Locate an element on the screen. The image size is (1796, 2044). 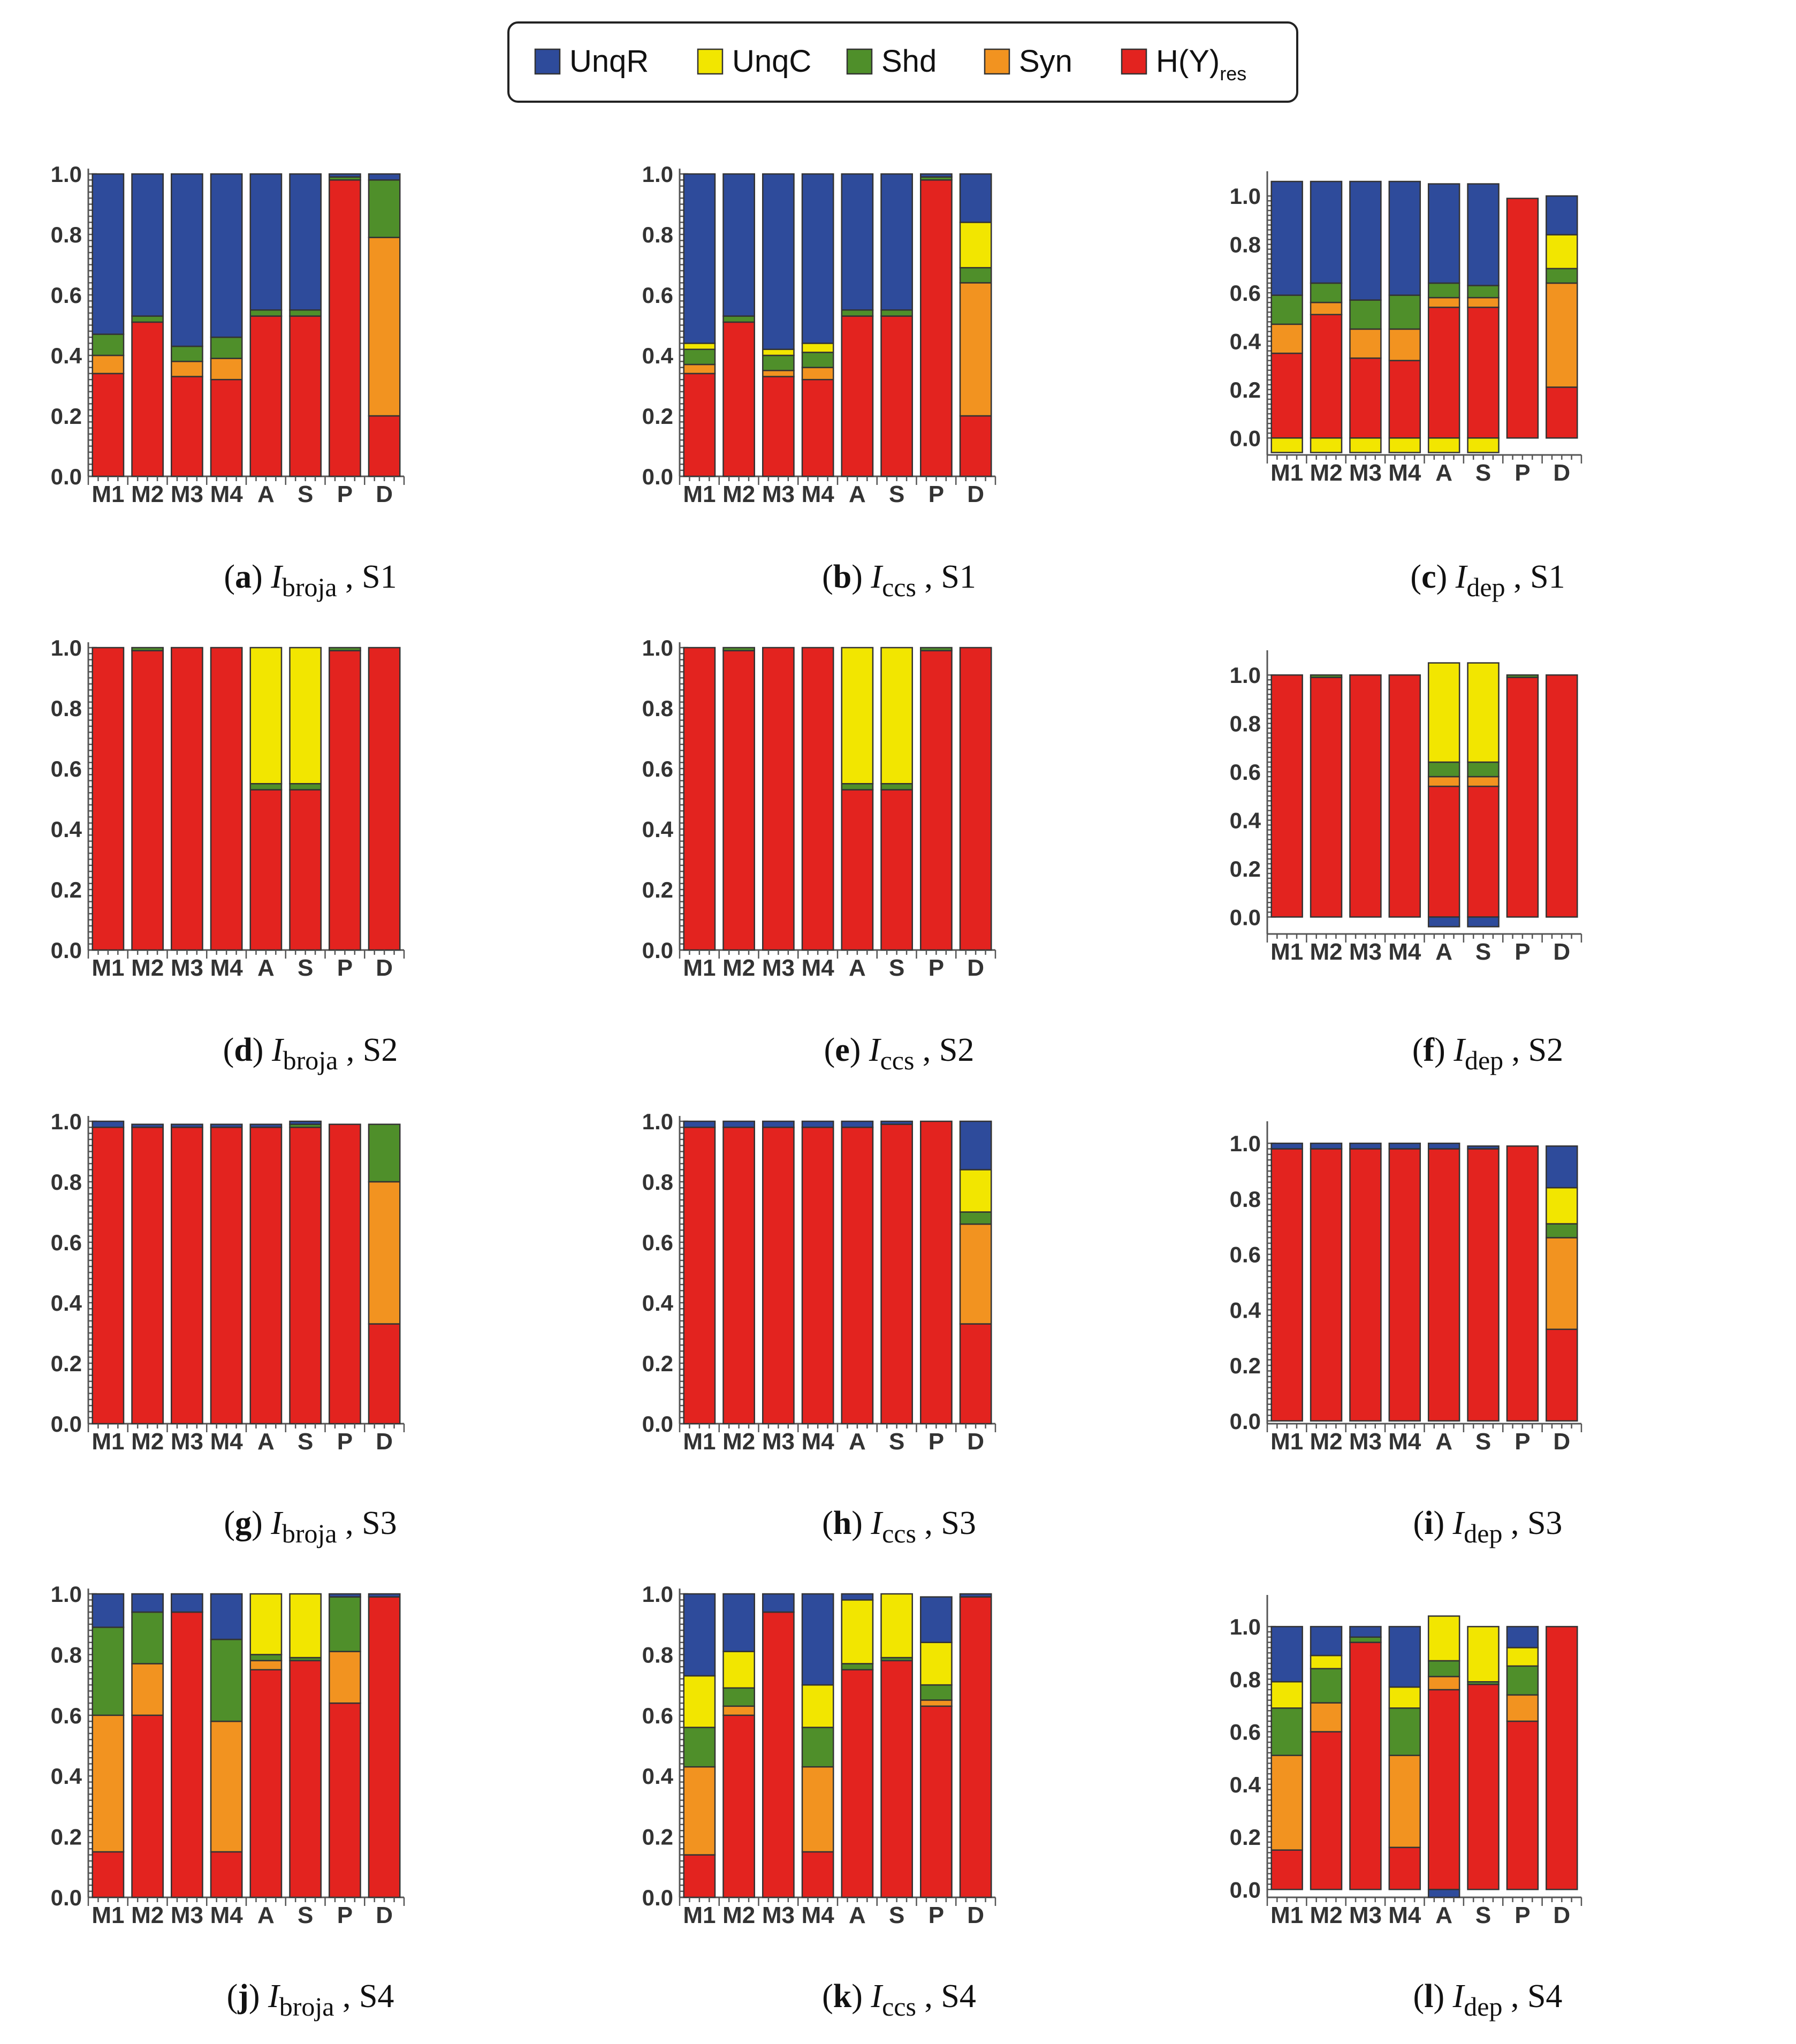
y-tick-label: 0.2 is located at coordinates (66, 1363).